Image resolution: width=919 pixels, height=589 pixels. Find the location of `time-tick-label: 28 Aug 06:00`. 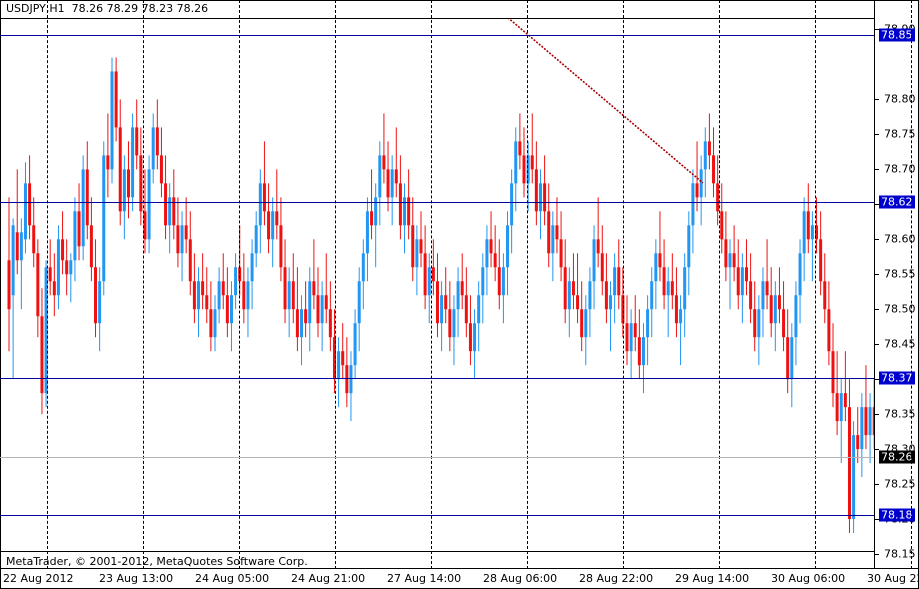

time-tick-label: 28 Aug 06:00 is located at coordinates (520, 578).